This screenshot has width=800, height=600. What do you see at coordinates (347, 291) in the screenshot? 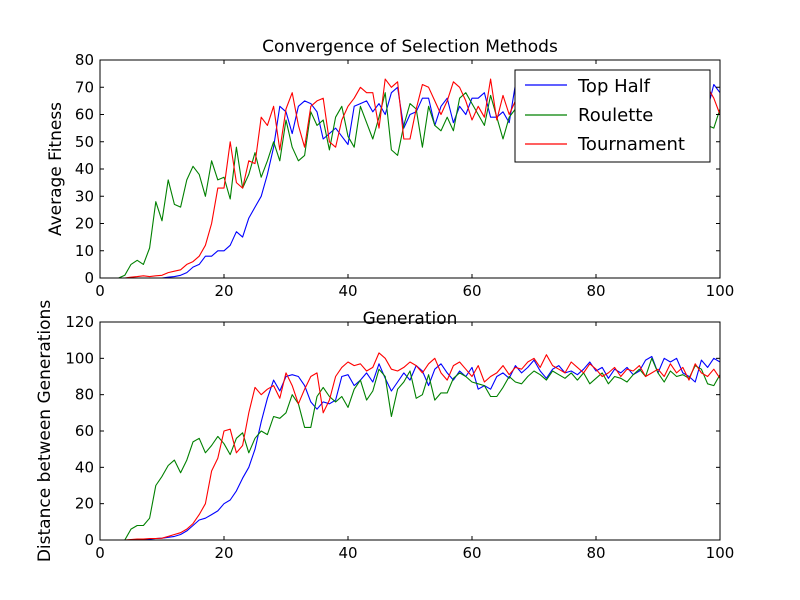
I see `fitness-x-tick-label: 40` at bounding box center [347, 291].